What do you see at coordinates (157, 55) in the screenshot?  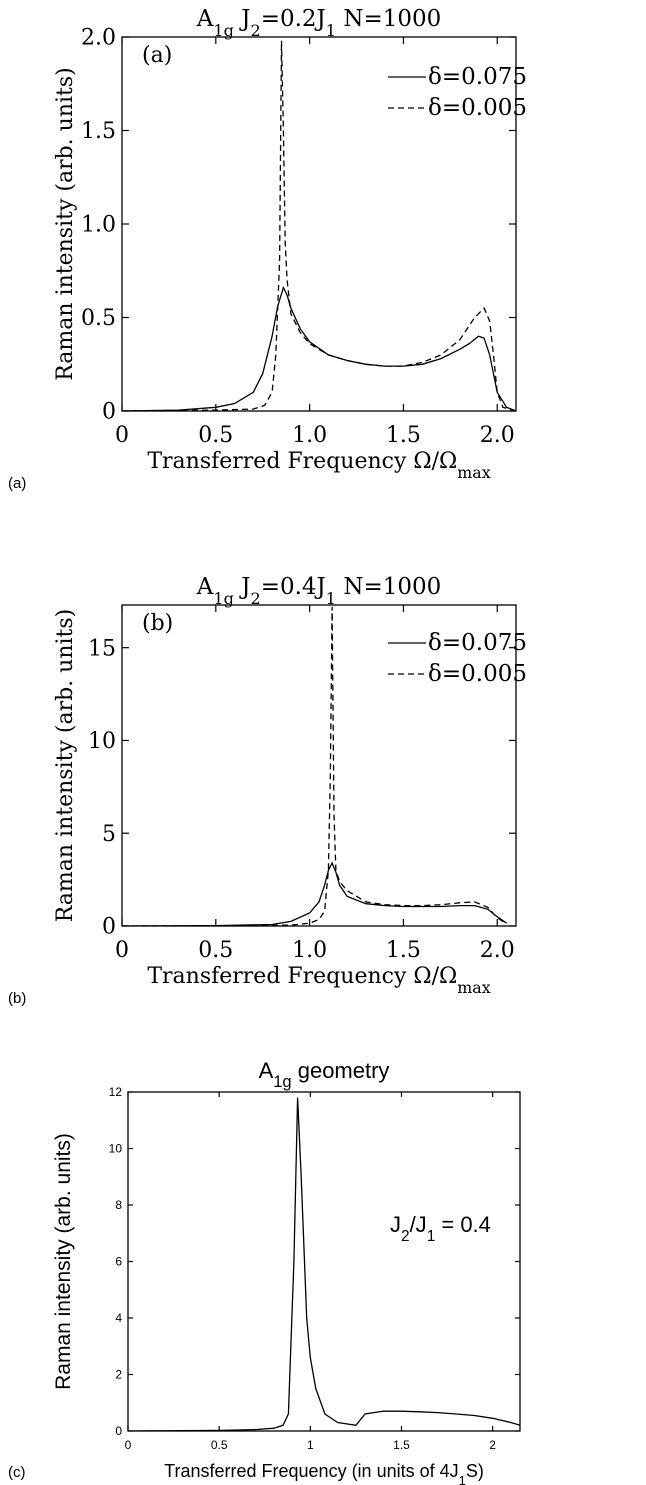 I see `panel-label: (a)` at bounding box center [157, 55].